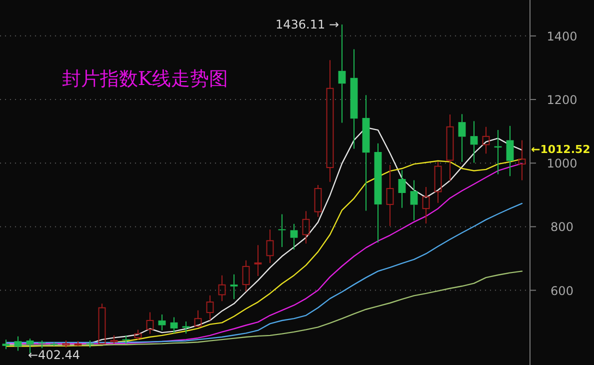 This screenshot has width=594, height=365. What do you see at coordinates (54, 355) in the screenshot?
I see `annotation: ←402.44` at bounding box center [54, 355].